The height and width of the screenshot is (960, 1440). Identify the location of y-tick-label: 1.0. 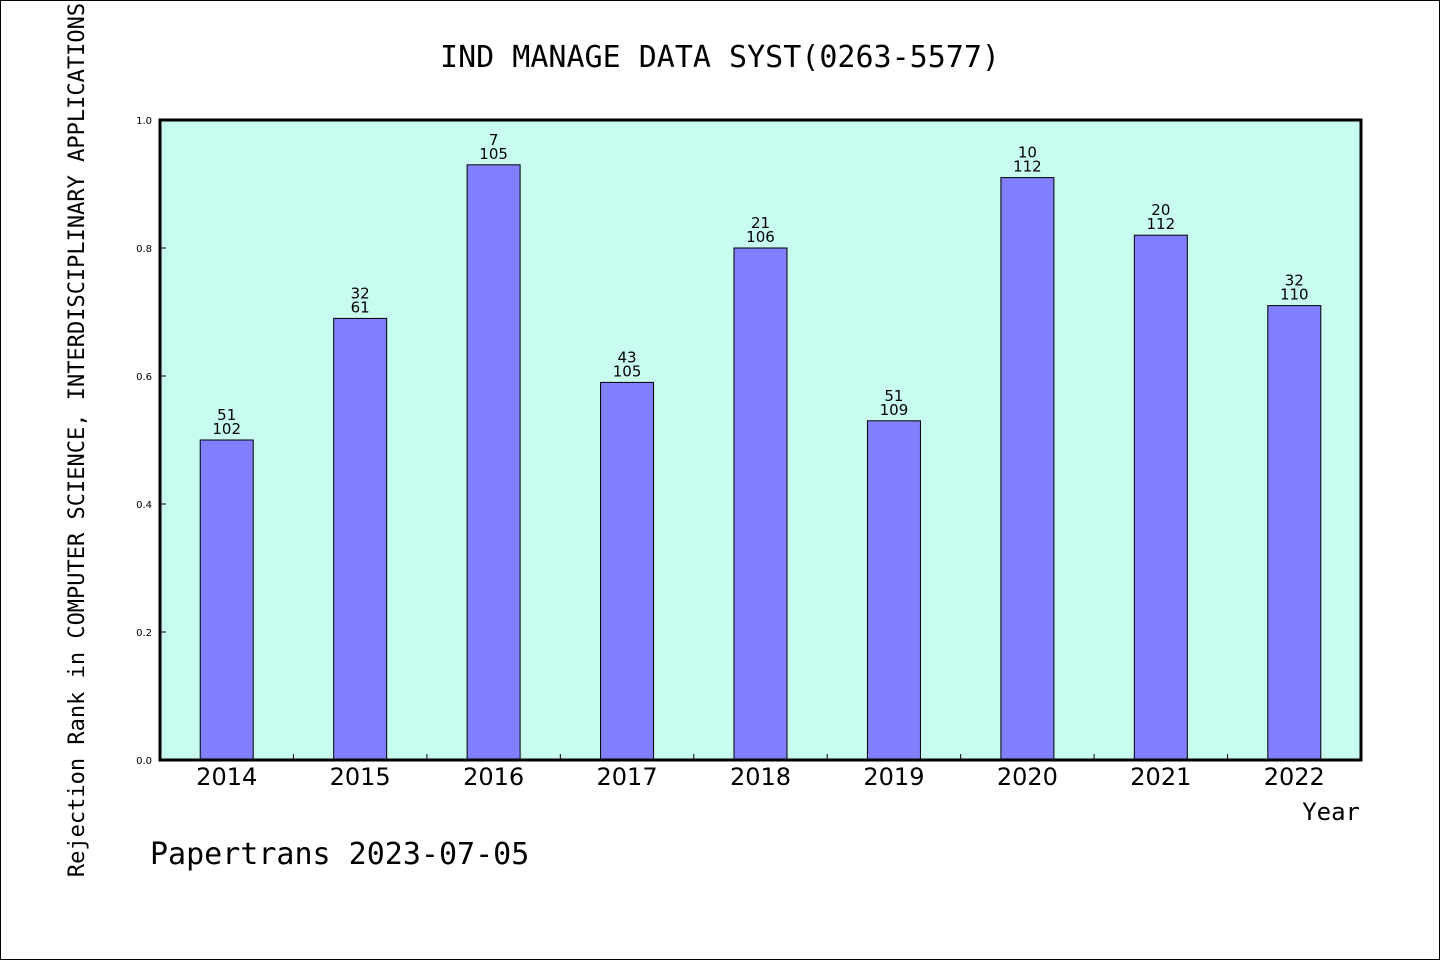
(144, 121).